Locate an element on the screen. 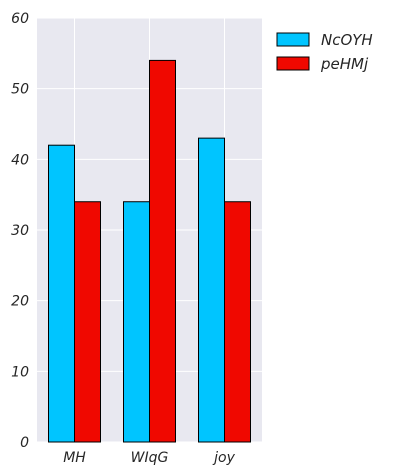 The height and width of the screenshot is (476, 408). bar-NcOYH-joy is located at coordinates (211, 290).